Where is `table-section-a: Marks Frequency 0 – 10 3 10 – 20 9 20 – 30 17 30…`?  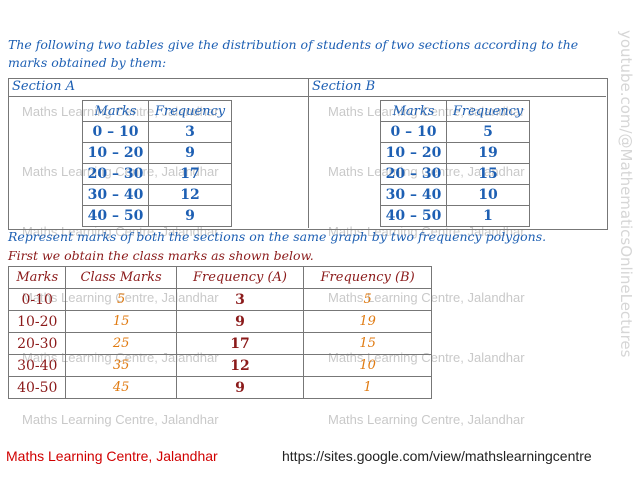 table-section-a: Marks Frequency 0 – 10 3 10 – 20 9 20 – 30 17 30… is located at coordinates (157, 163).